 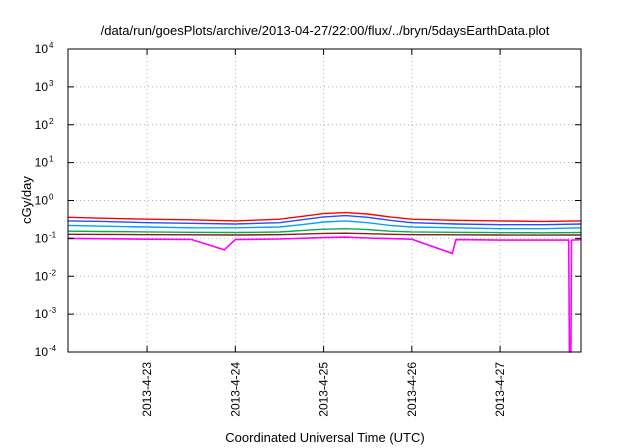 What do you see at coordinates (235, 389) in the screenshot?
I see `x-tick-label: 2013-4-24` at bounding box center [235, 389].